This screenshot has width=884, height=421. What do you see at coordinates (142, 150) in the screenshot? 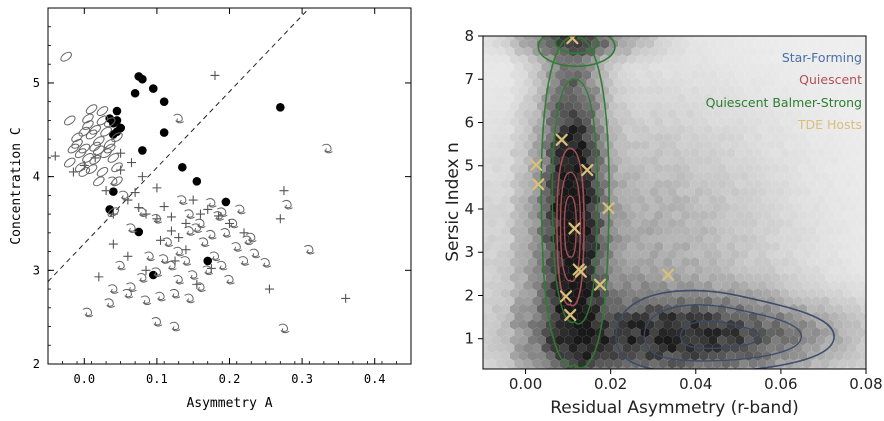
I see `point-filled-circle` at bounding box center [142, 150].